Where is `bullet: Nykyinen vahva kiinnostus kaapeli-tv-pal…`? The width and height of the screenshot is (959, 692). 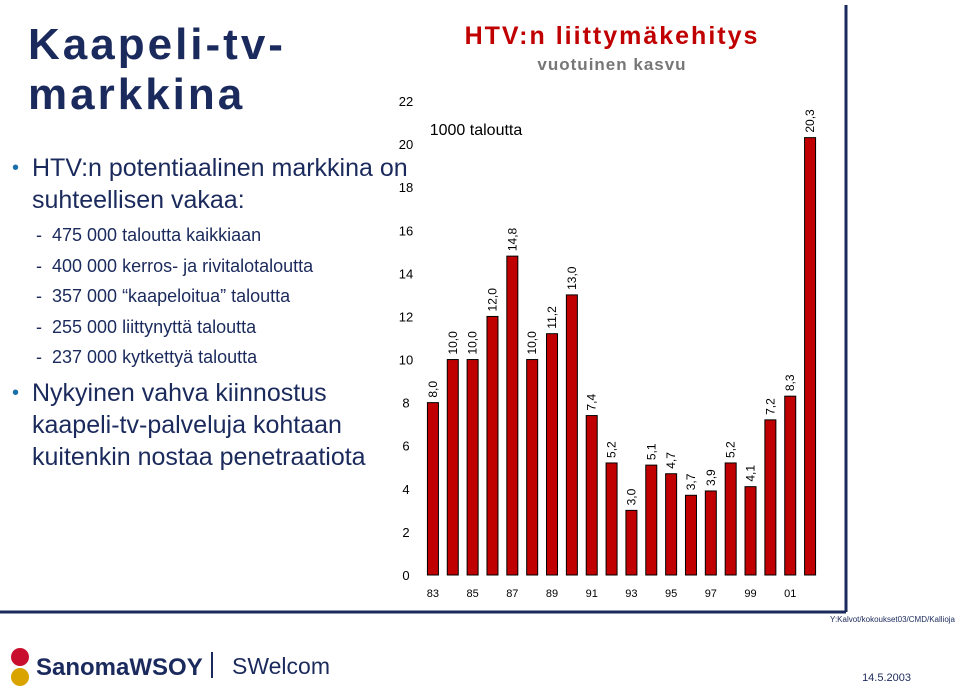
bullet: Nykyinen vahva kiinnostus kaapeli-tv-pal… is located at coordinates (212, 425).